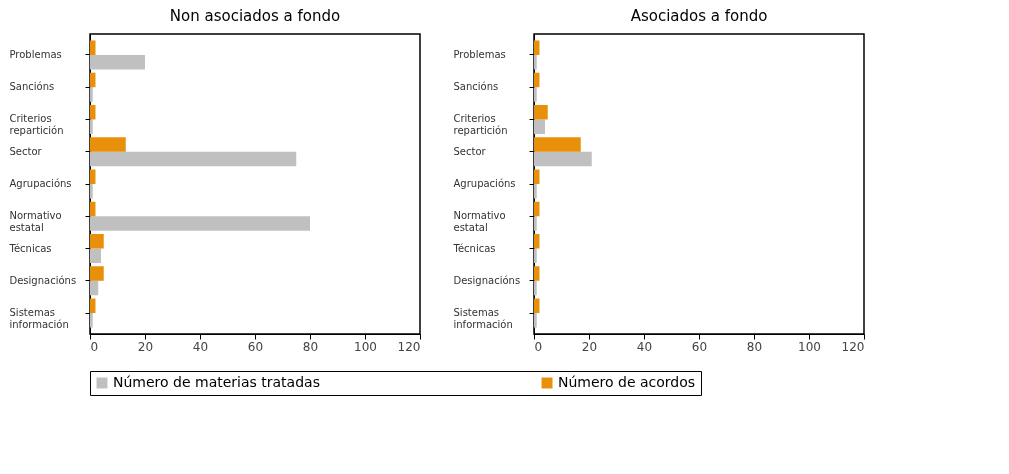 This screenshot has width=1009, height=474. What do you see at coordinates (255, 16) in the screenshot?
I see `chart-title: Non asociados a fondo` at bounding box center [255, 16].